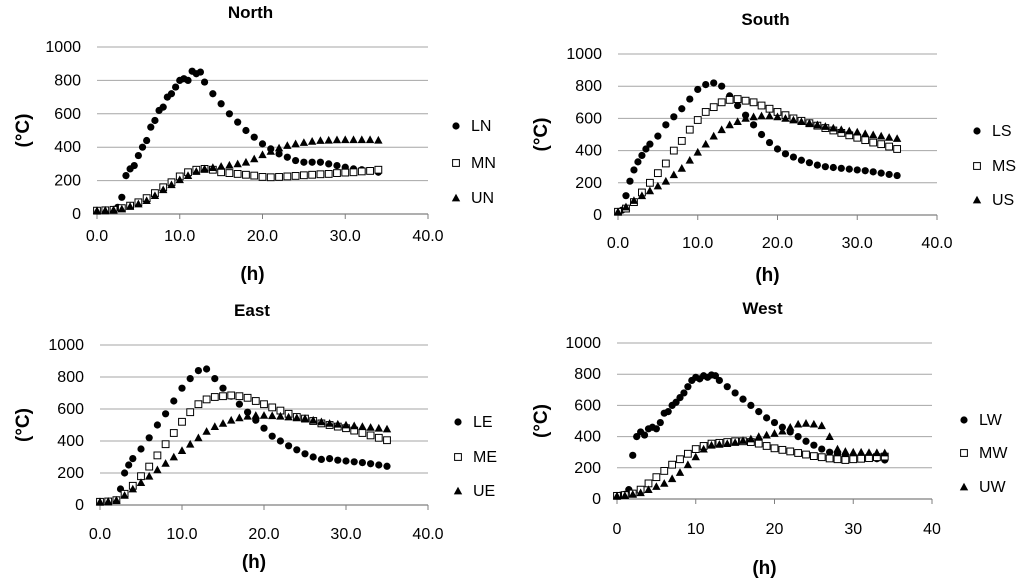  What do you see at coordinates (472, 198) in the screenshot?
I see `legend-item-un: UN` at bounding box center [472, 198].